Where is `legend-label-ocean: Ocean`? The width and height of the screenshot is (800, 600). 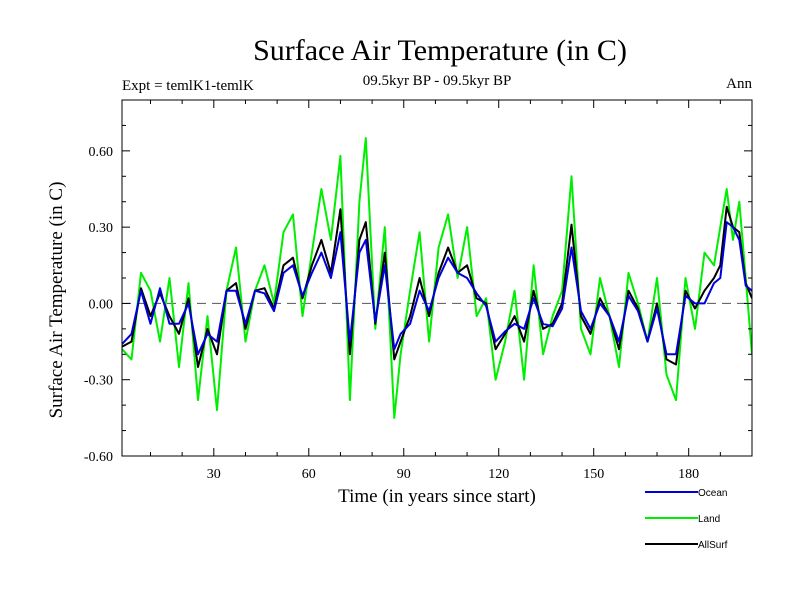
legend-label-ocean: Ocean is located at coordinates (712, 493).